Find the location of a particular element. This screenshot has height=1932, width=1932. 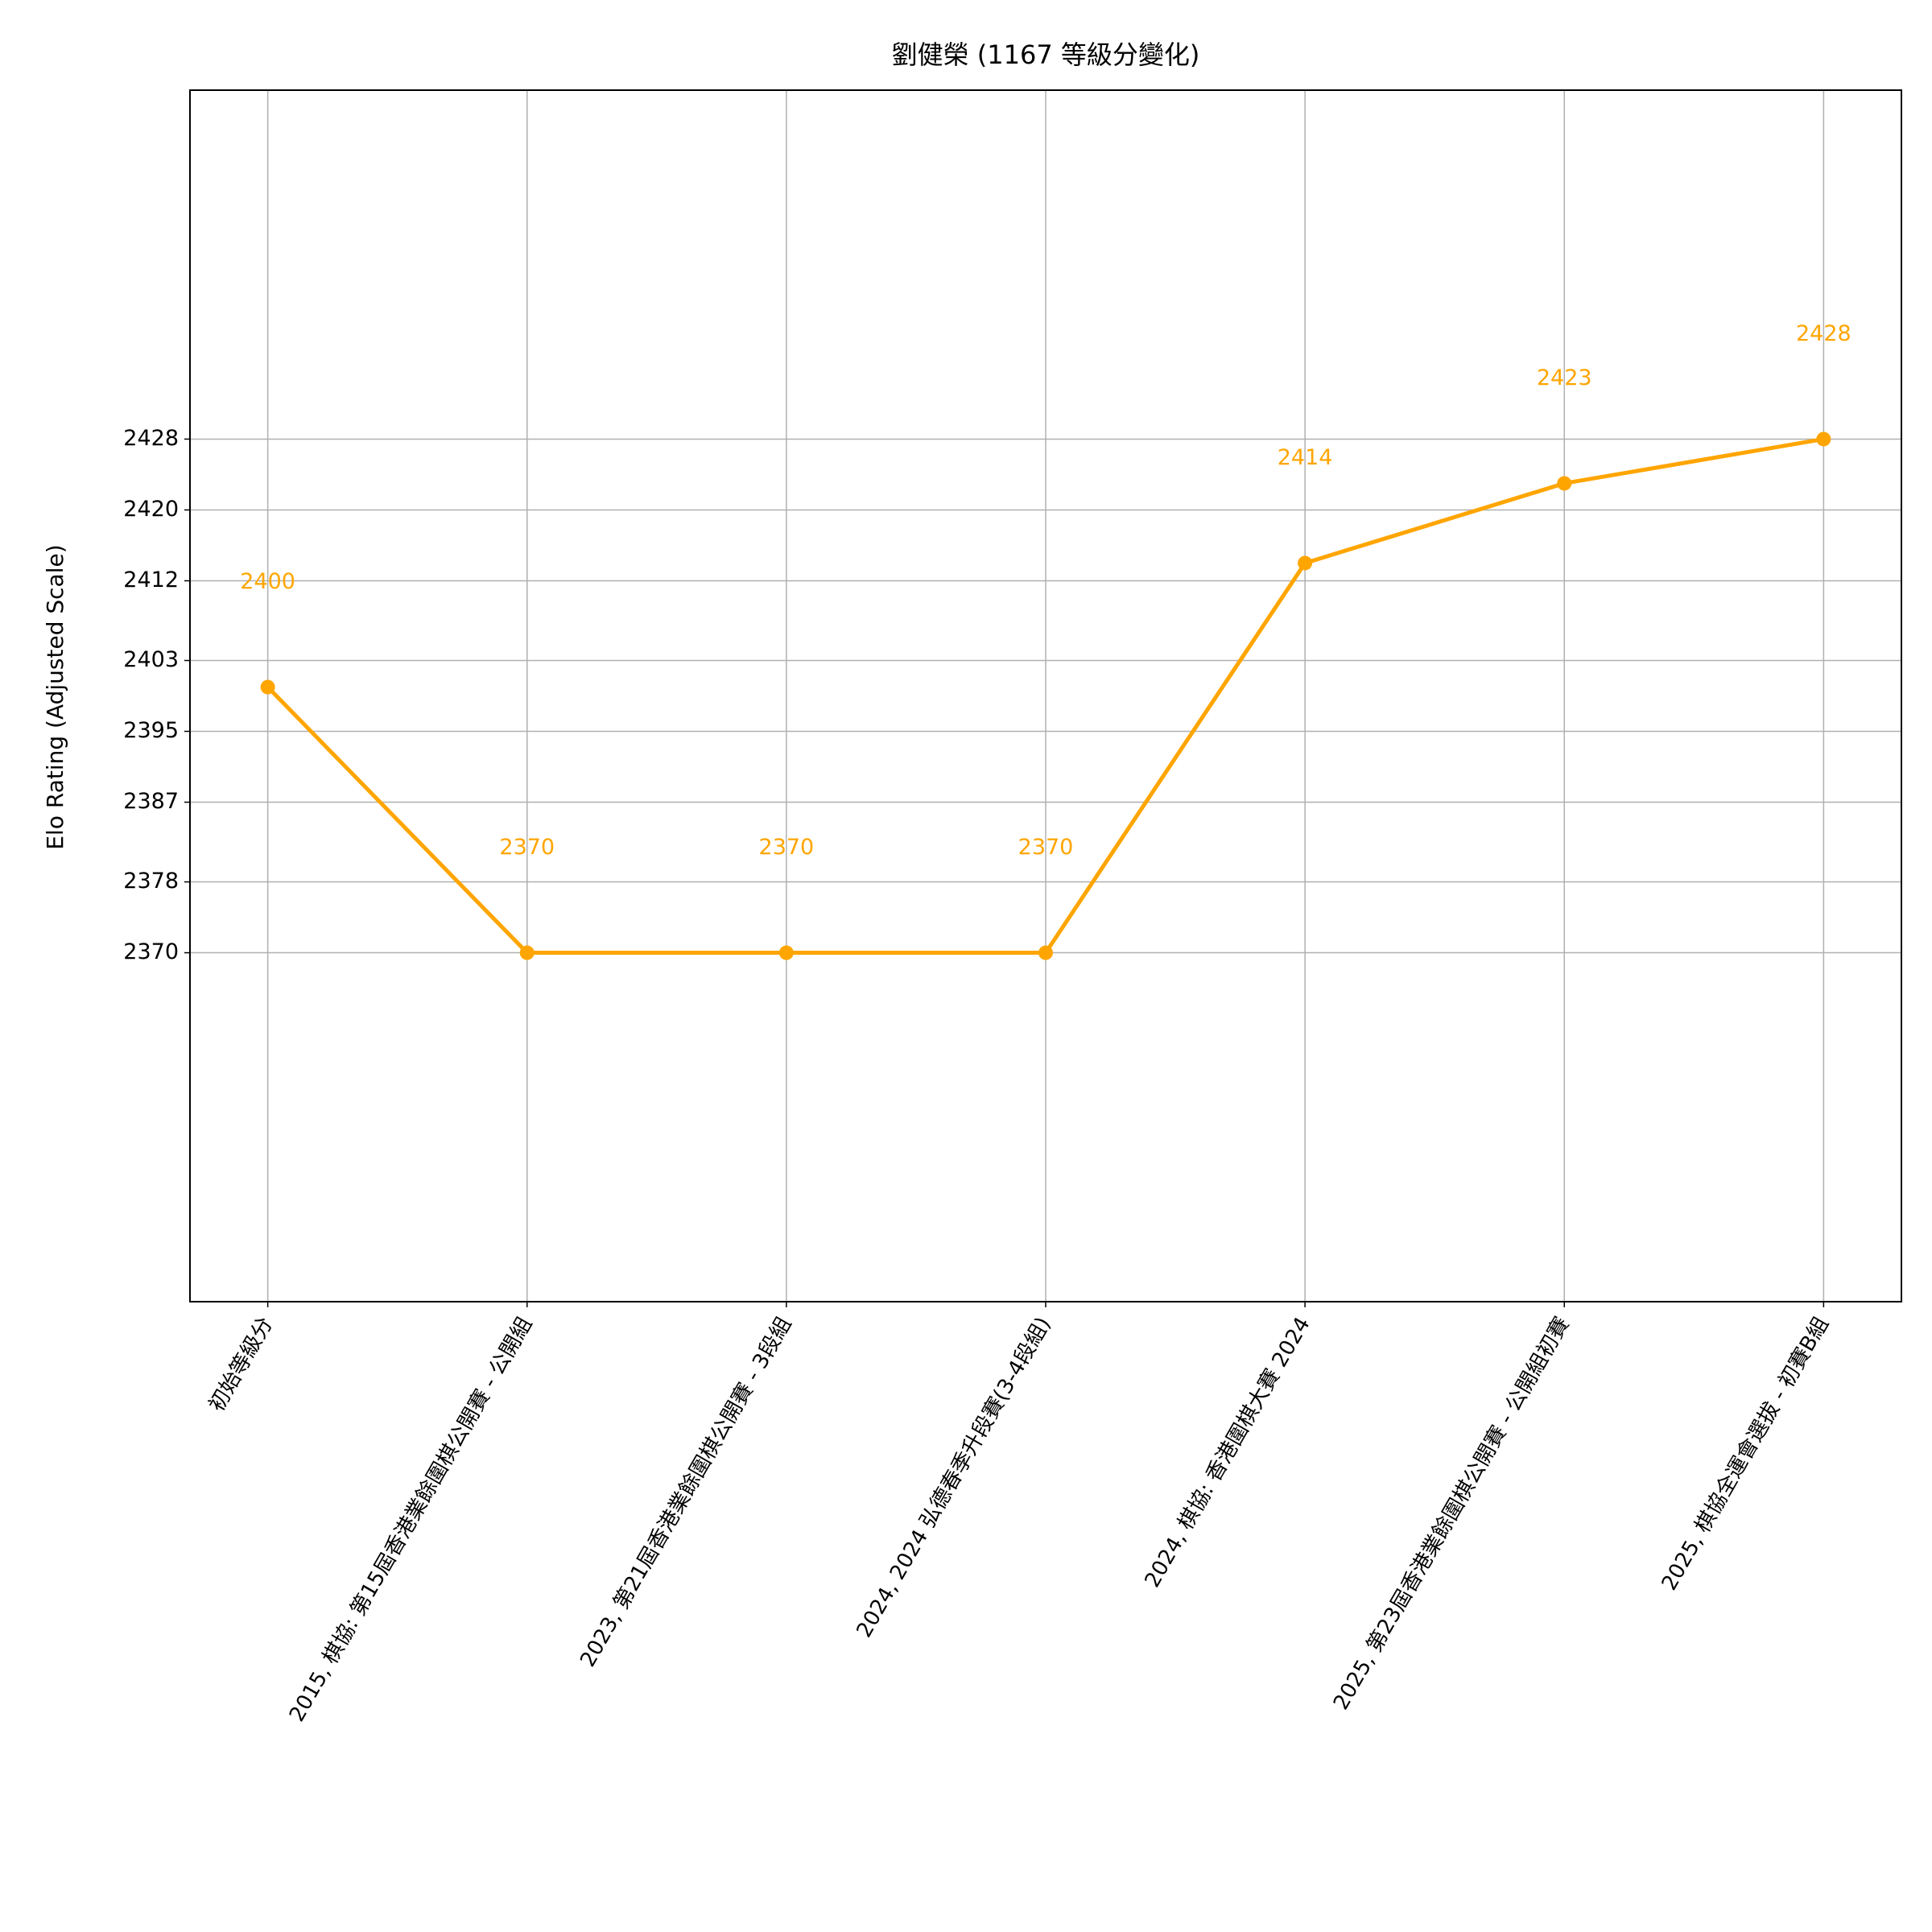

y-tick-label: 2378 is located at coordinates (151, 882).